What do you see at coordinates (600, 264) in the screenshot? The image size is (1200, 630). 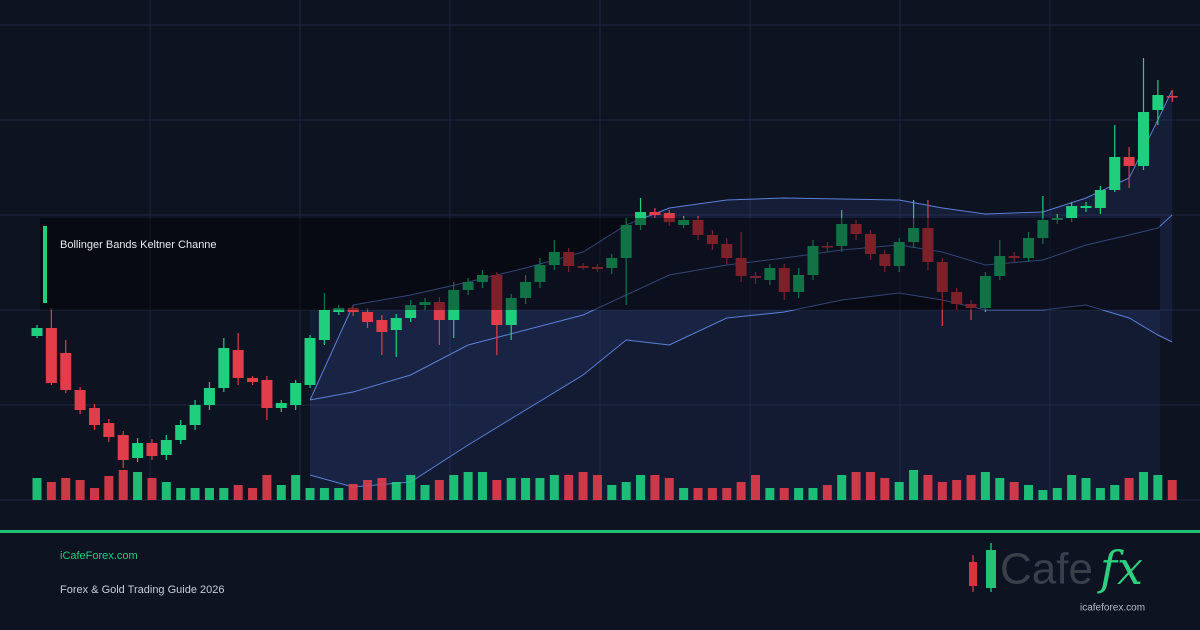 I see `label-overlay` at bounding box center [600, 264].